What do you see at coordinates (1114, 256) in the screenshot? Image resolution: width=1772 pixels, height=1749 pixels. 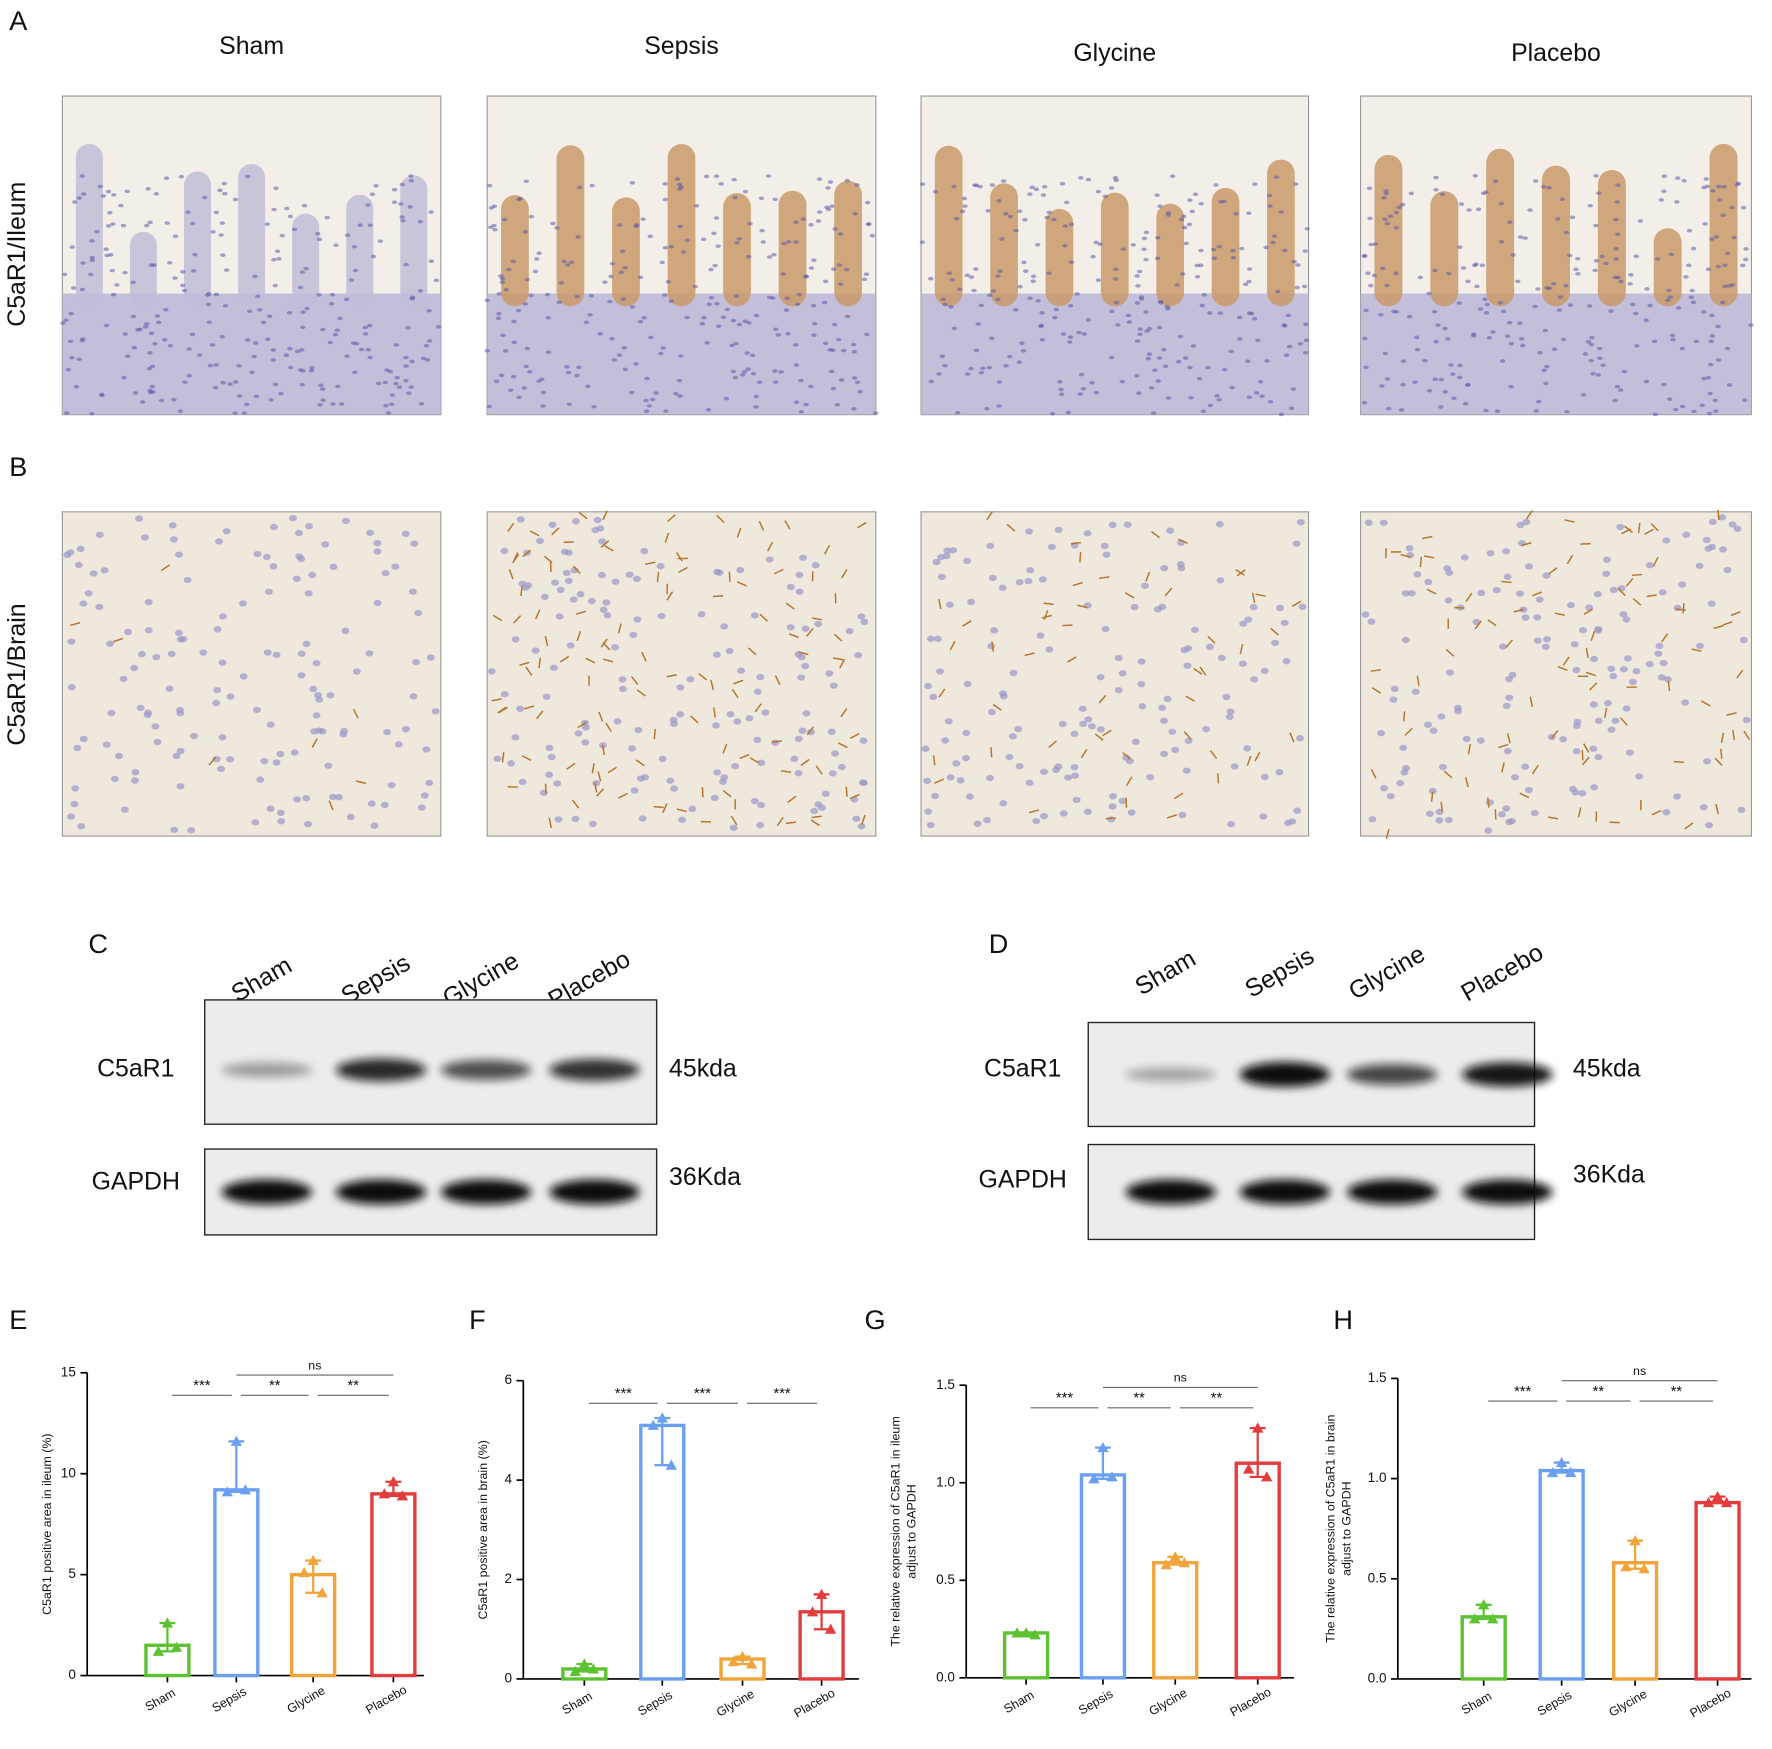 I see `micrograph` at bounding box center [1114, 256].